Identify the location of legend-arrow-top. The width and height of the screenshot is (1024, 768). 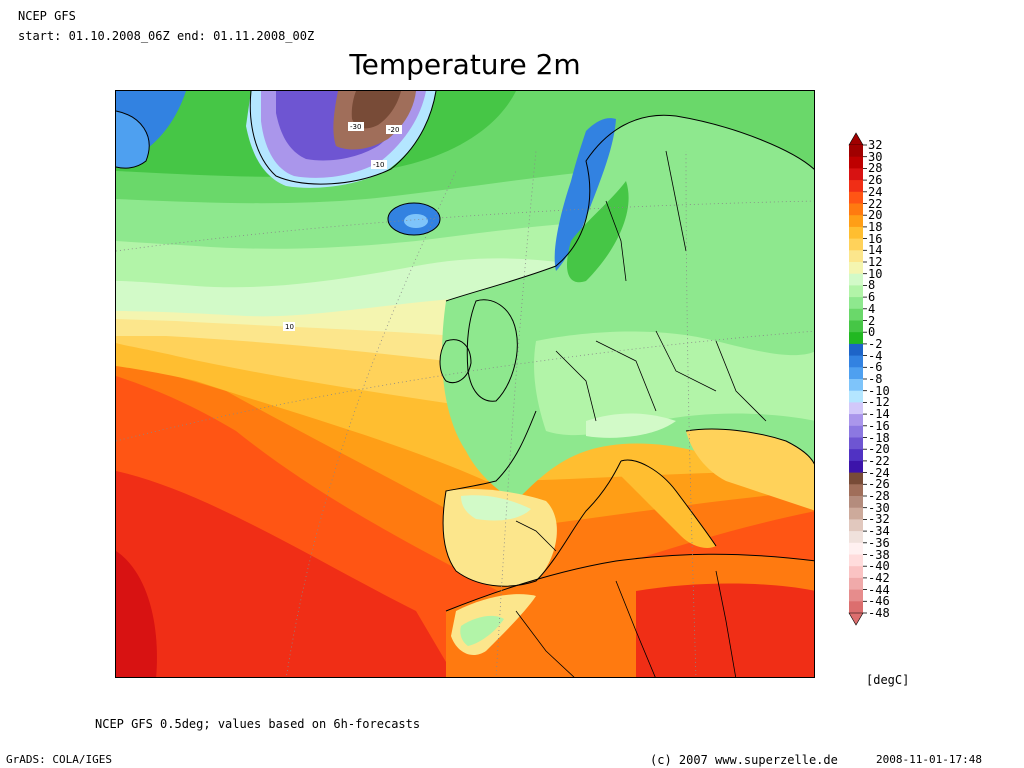
(856, 139).